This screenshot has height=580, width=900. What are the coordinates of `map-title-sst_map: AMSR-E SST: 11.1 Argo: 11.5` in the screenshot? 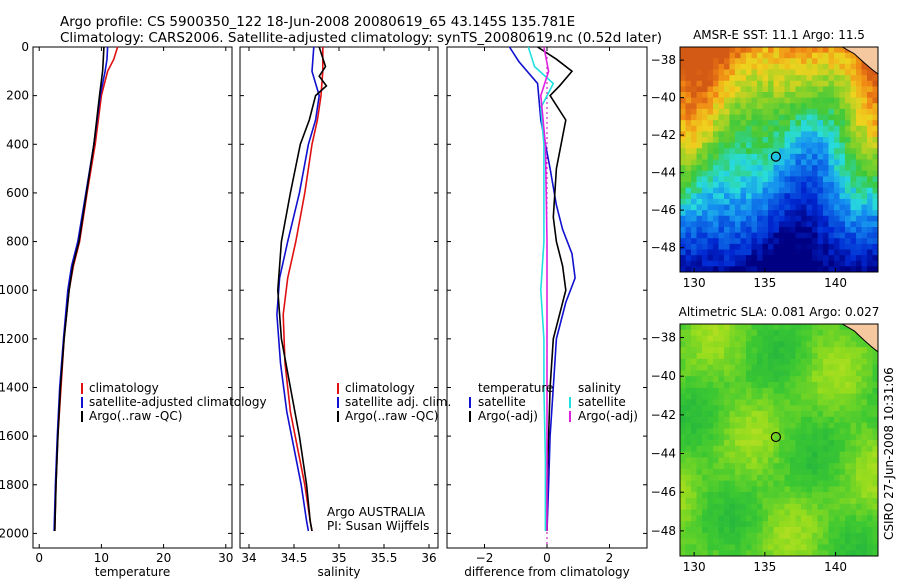 It's located at (779, 35).